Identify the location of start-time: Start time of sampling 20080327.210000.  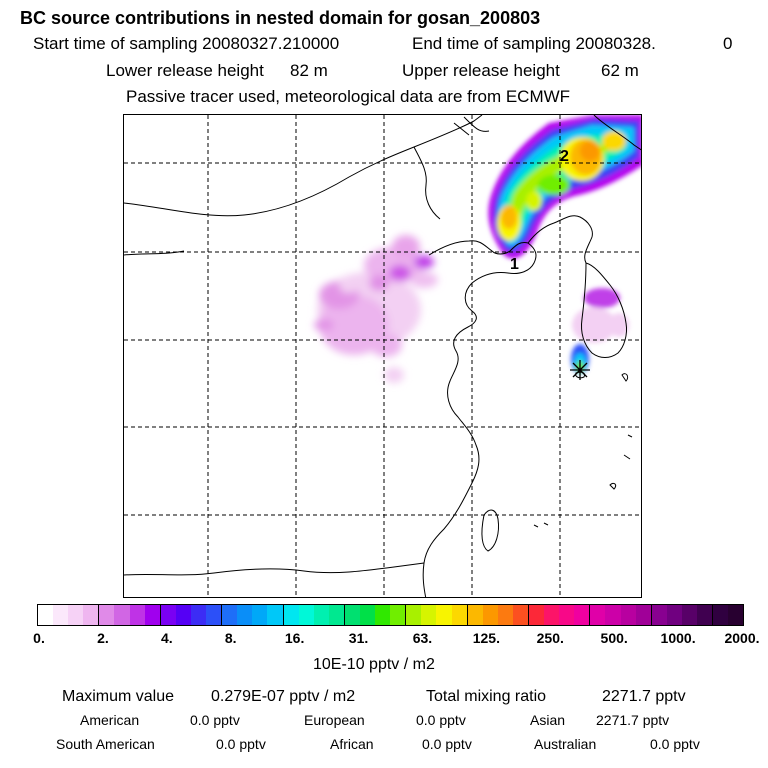
(186, 43).